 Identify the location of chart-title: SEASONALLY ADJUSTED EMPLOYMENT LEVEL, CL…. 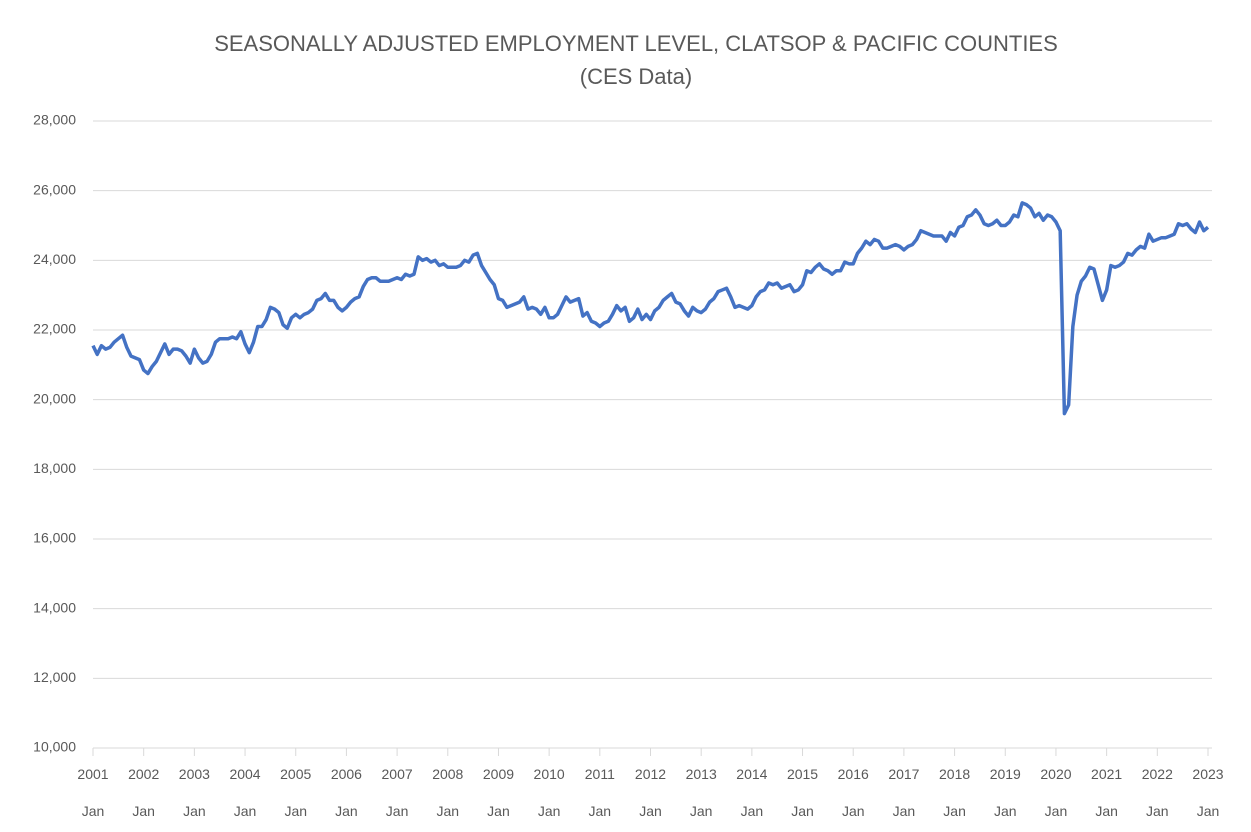
(636, 43).